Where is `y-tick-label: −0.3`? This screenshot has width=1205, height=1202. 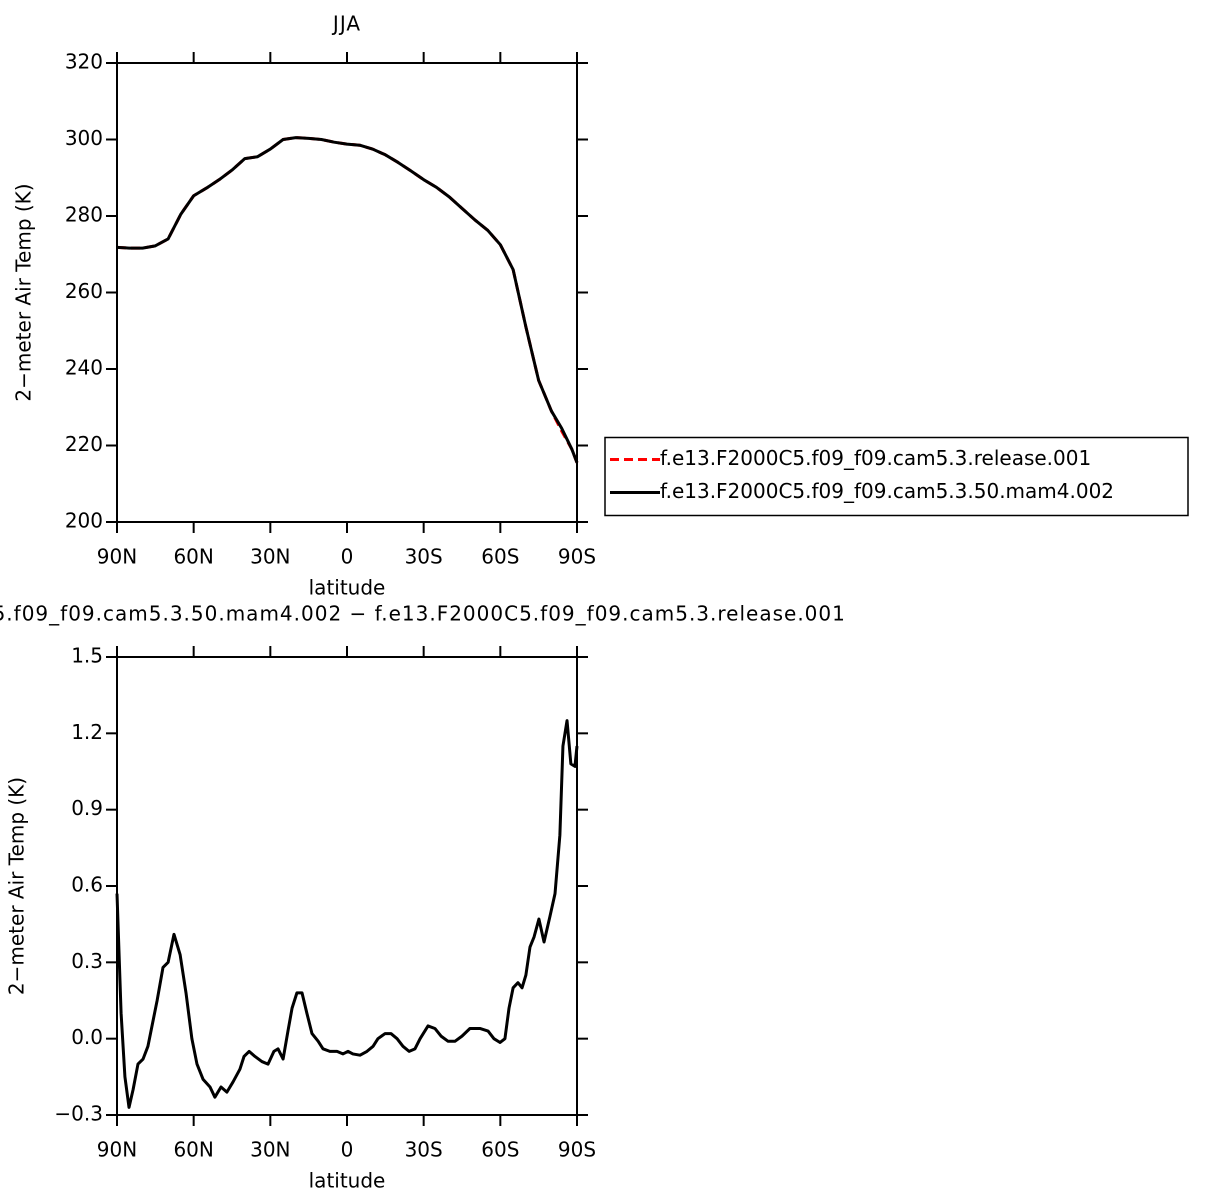 y-tick-label: −0.3 is located at coordinates (78, 1114).